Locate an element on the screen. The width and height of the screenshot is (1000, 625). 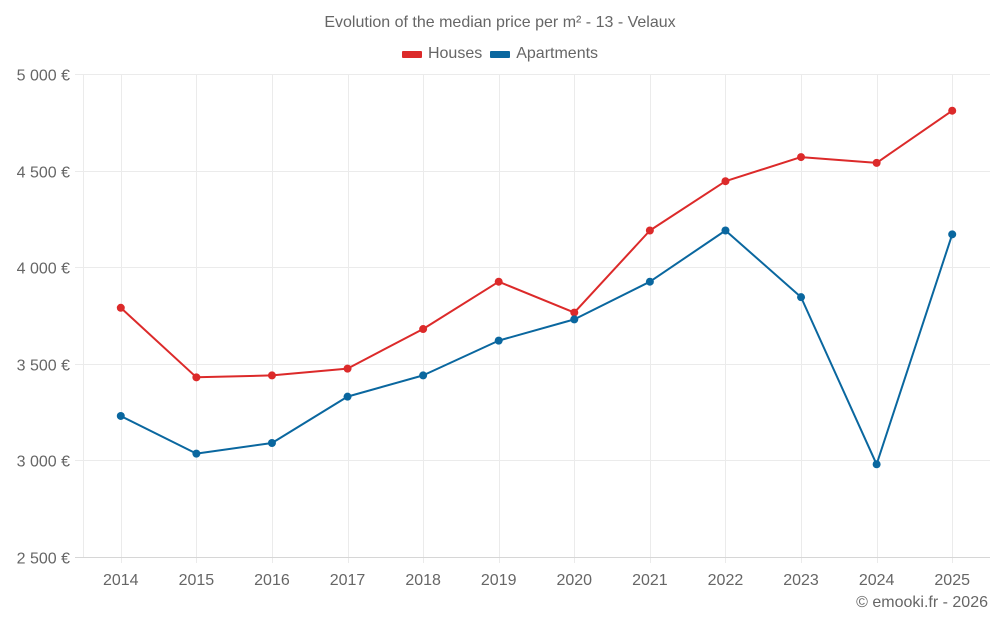
copyright-credit: © emooki.fr - 2026 is located at coordinates (922, 602).